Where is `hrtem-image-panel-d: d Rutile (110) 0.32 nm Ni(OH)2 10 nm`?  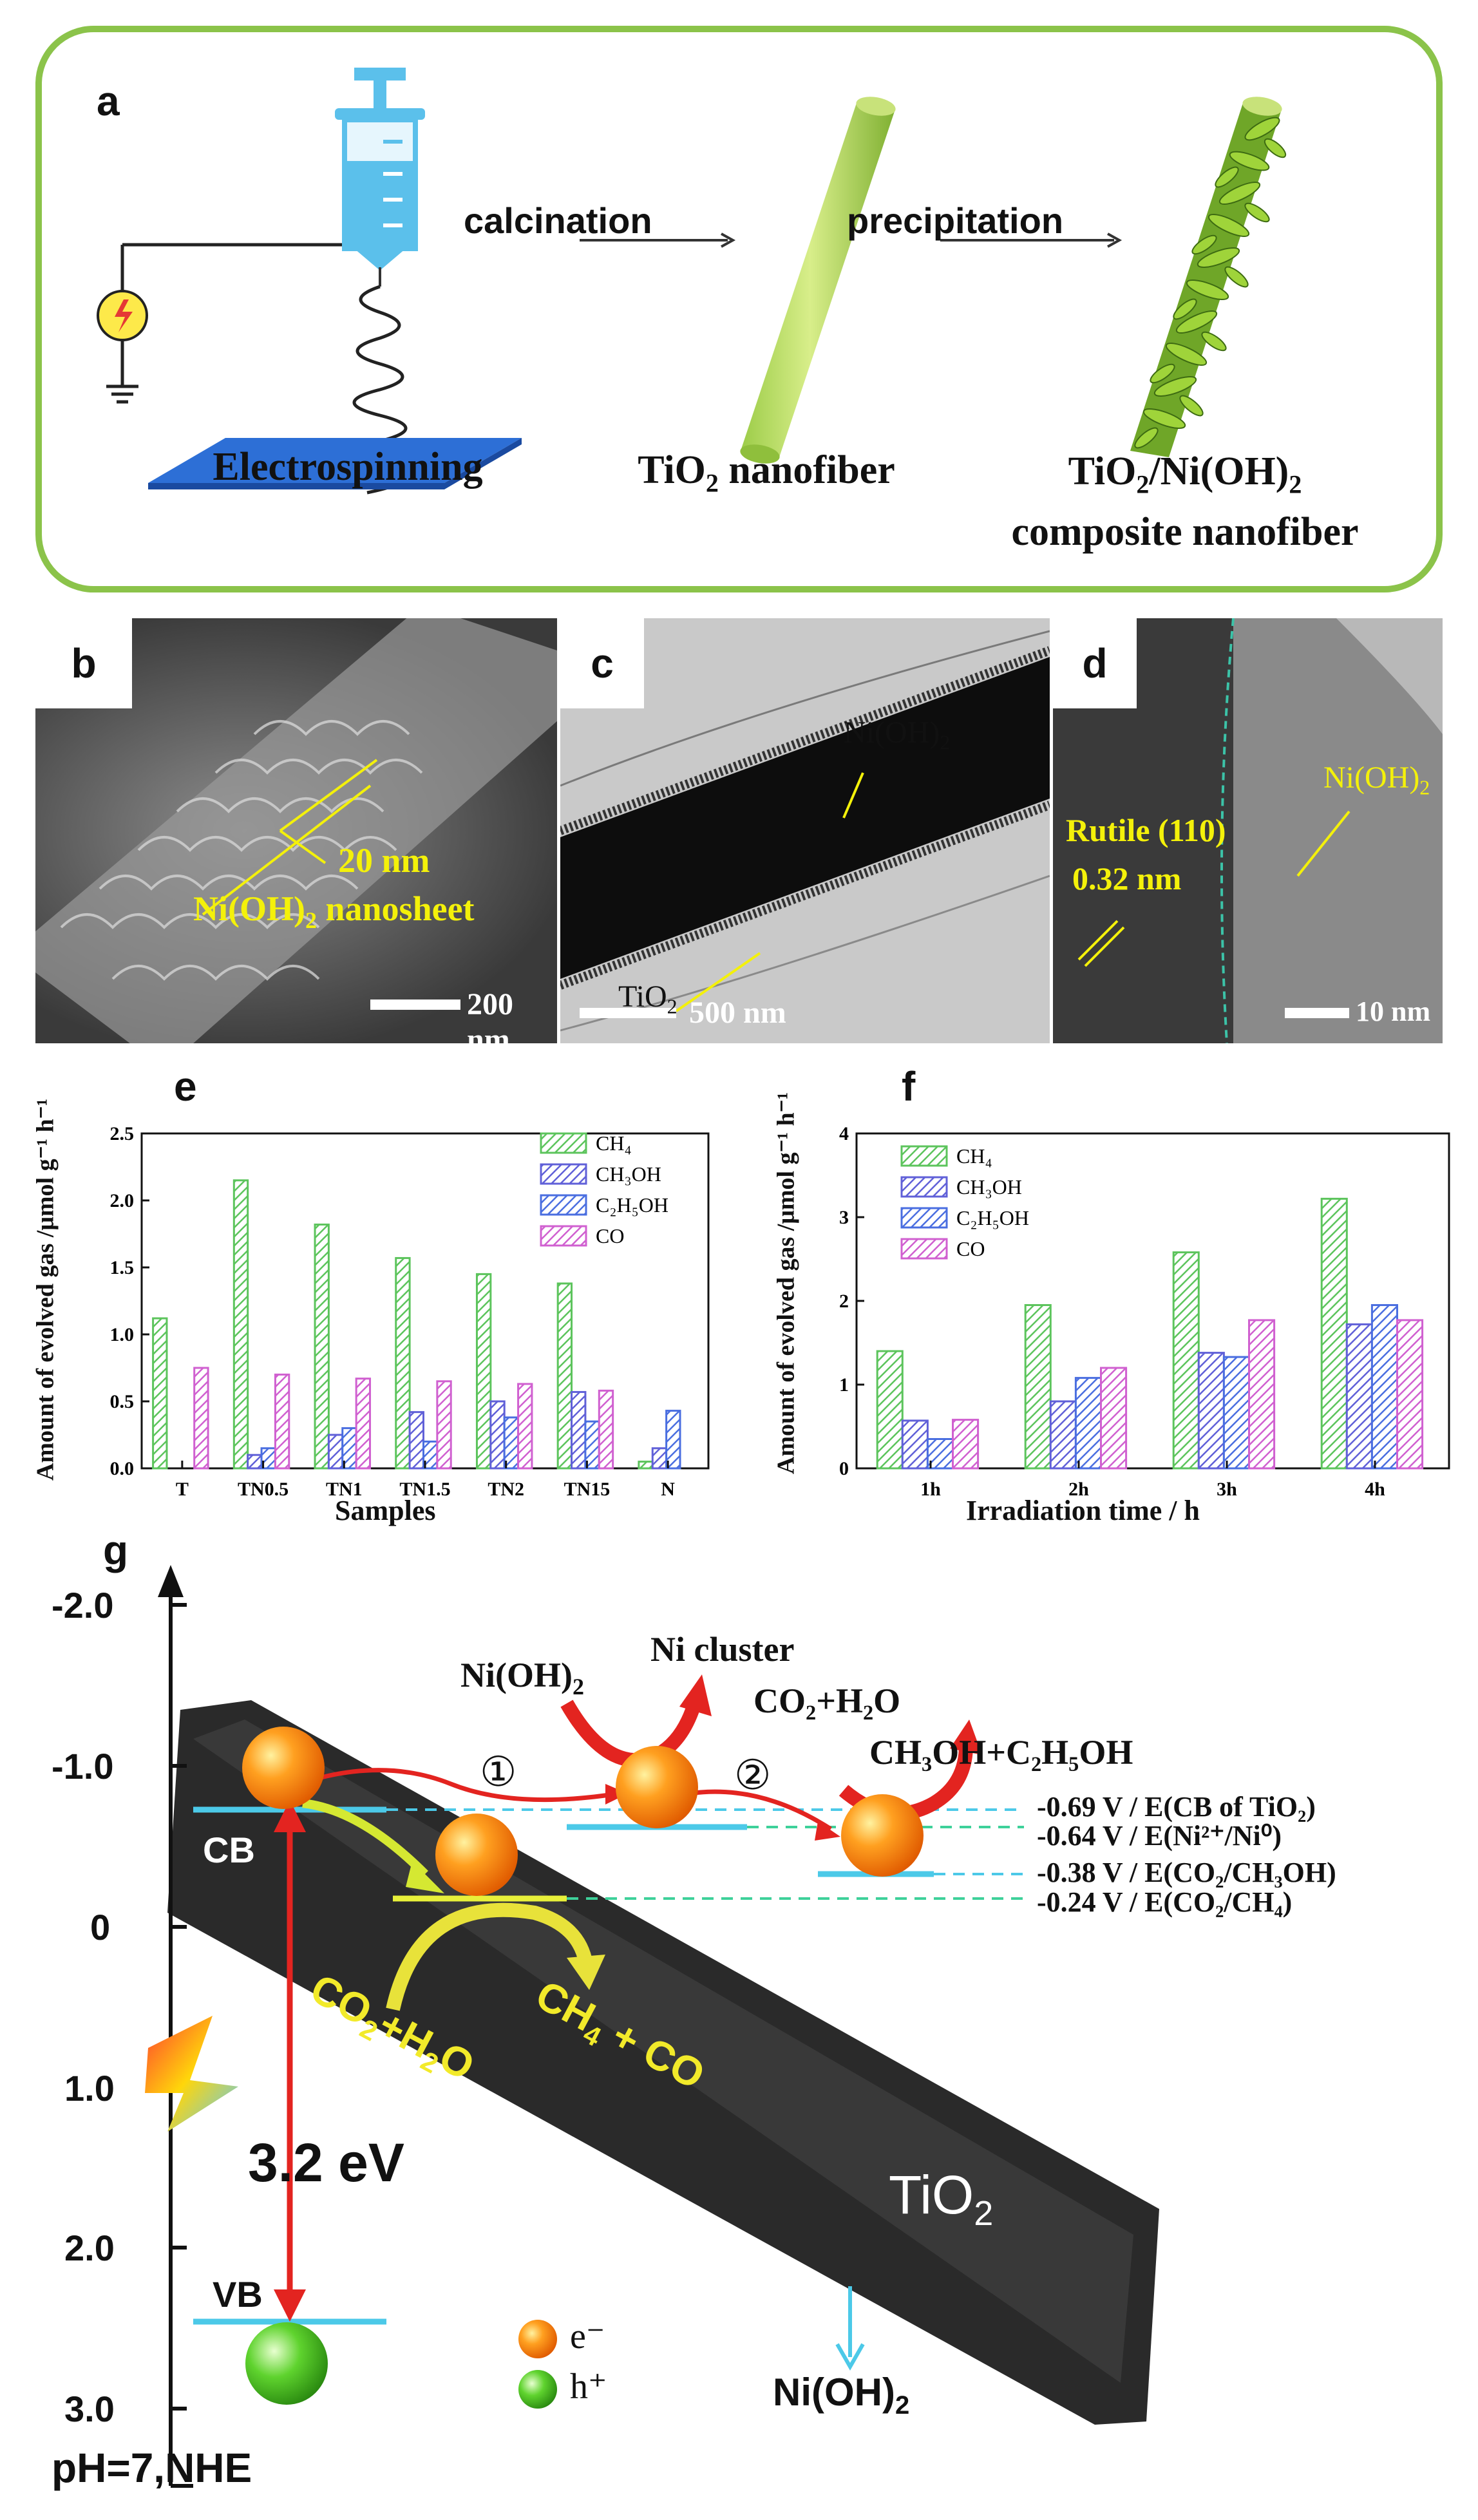 hrtem-image-panel-d: d Rutile (110) 0.32 nm Ni(OH)2 10 nm is located at coordinates (1248, 830).